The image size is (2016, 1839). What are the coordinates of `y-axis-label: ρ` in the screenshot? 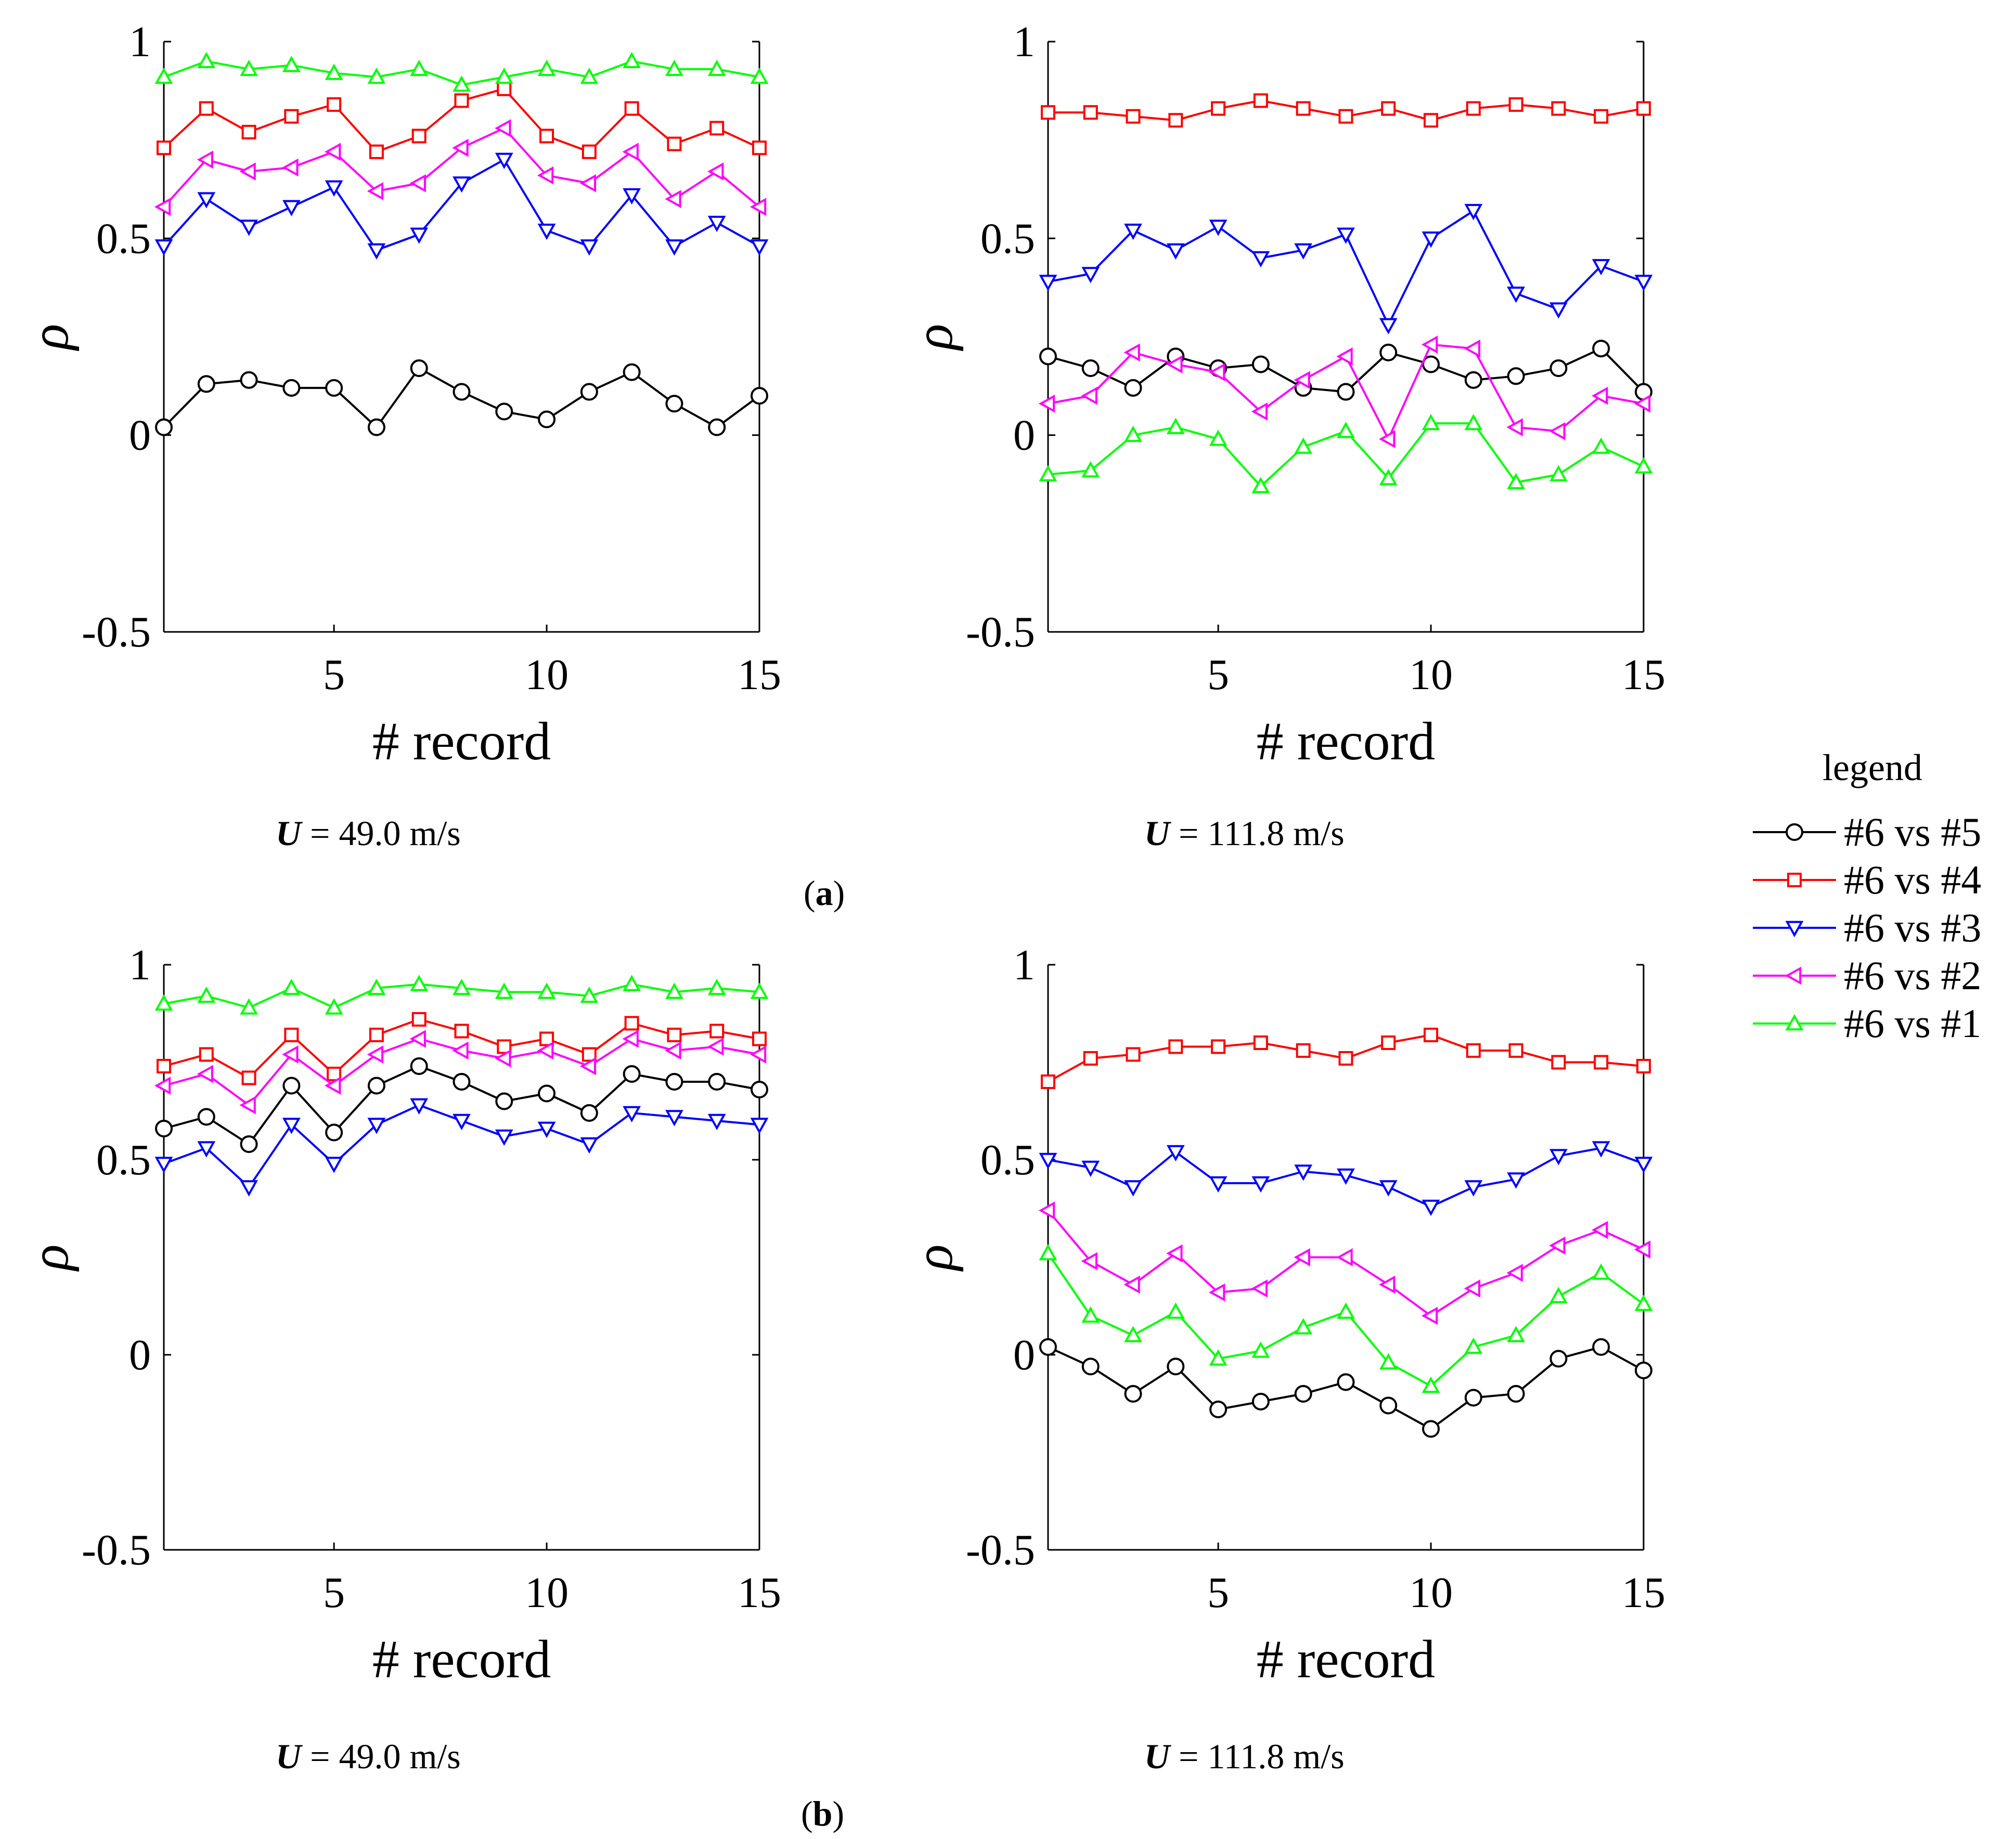 It's located at (934, 1258).